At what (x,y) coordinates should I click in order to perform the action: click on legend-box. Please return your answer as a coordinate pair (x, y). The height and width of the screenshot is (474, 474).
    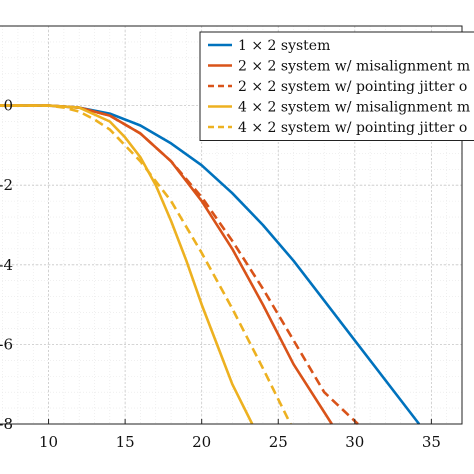
    Looking at the image, I should click on (336, 86).